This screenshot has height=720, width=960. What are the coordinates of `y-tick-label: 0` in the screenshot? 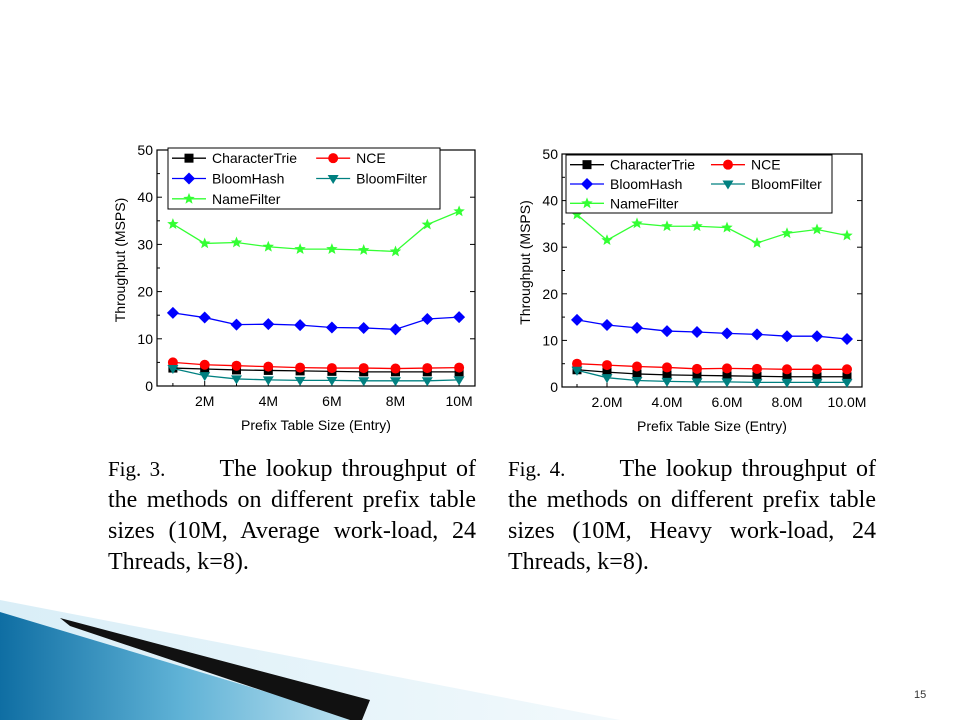 It's located at (149, 386).